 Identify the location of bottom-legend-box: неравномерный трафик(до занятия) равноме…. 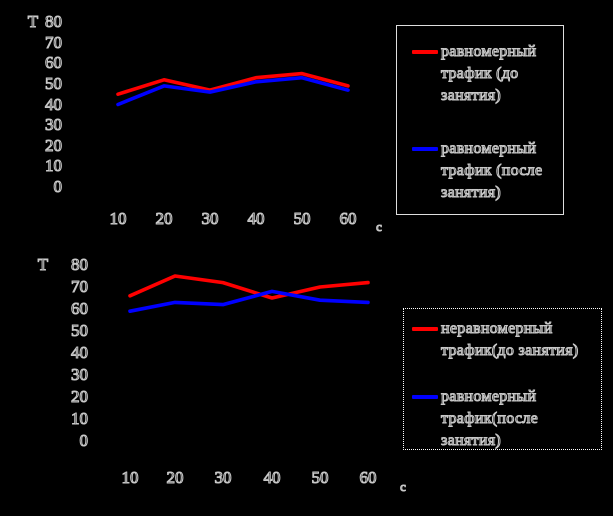
(502, 379).